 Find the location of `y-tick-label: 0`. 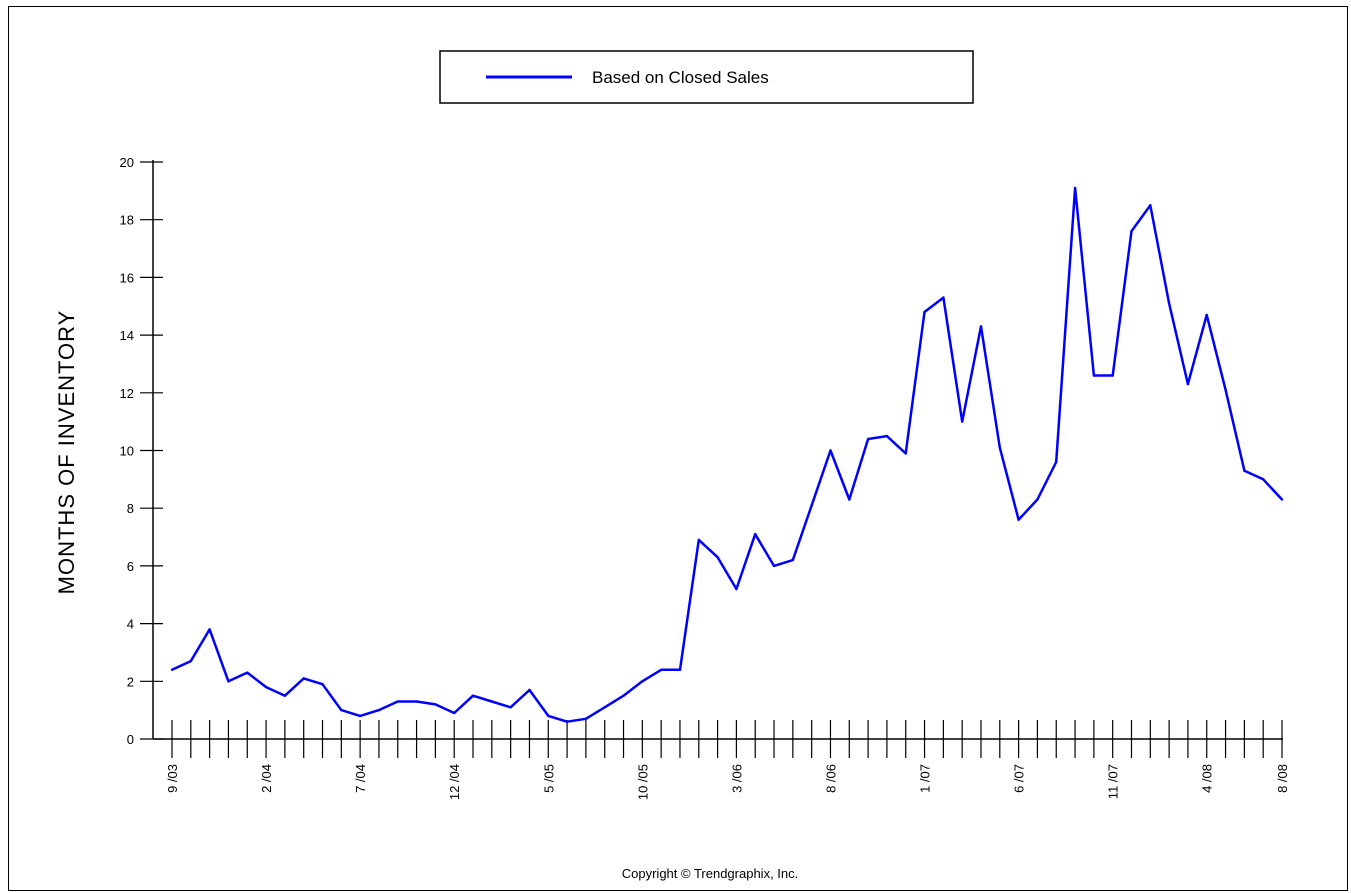

y-tick-label: 0 is located at coordinates (130, 739).